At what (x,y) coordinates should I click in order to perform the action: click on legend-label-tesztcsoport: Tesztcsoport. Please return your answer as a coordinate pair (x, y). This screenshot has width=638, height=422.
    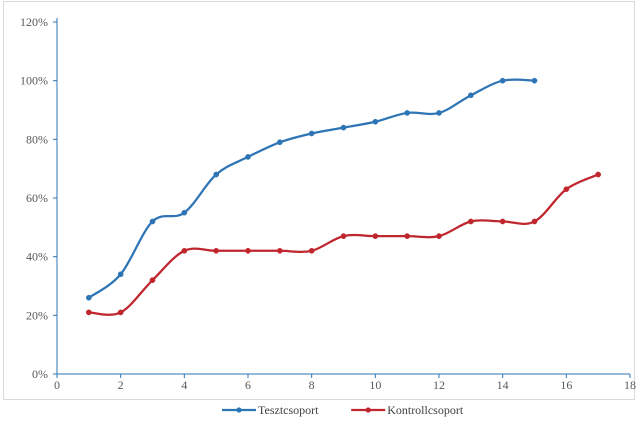
    Looking at the image, I should click on (288, 410).